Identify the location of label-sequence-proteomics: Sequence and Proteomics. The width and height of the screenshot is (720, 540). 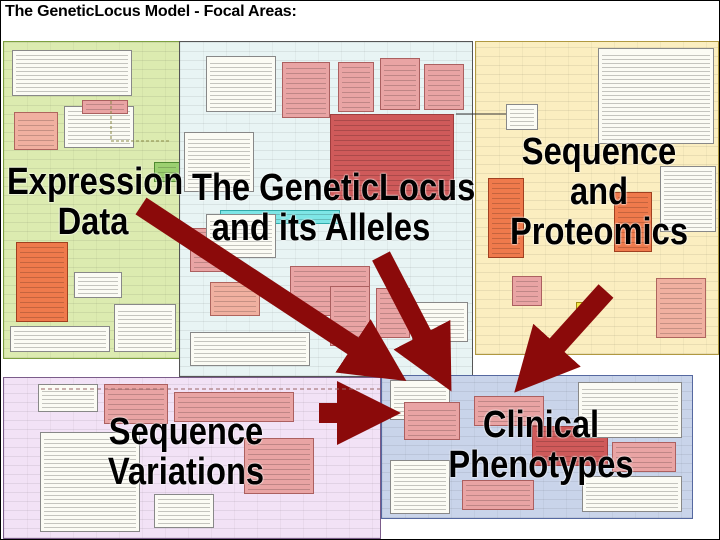
(599, 192).